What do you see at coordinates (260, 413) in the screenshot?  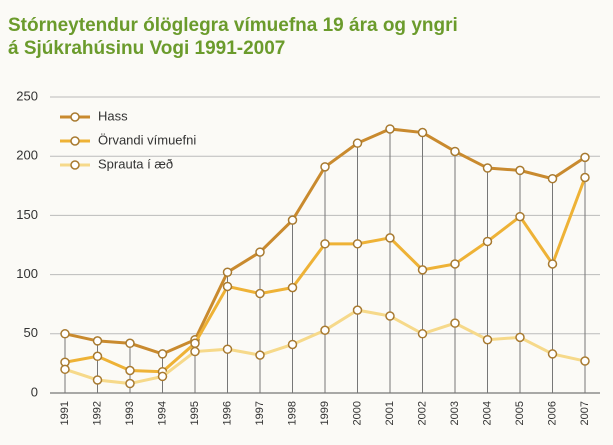 I see `x-tick-label: 1997` at bounding box center [260, 413].